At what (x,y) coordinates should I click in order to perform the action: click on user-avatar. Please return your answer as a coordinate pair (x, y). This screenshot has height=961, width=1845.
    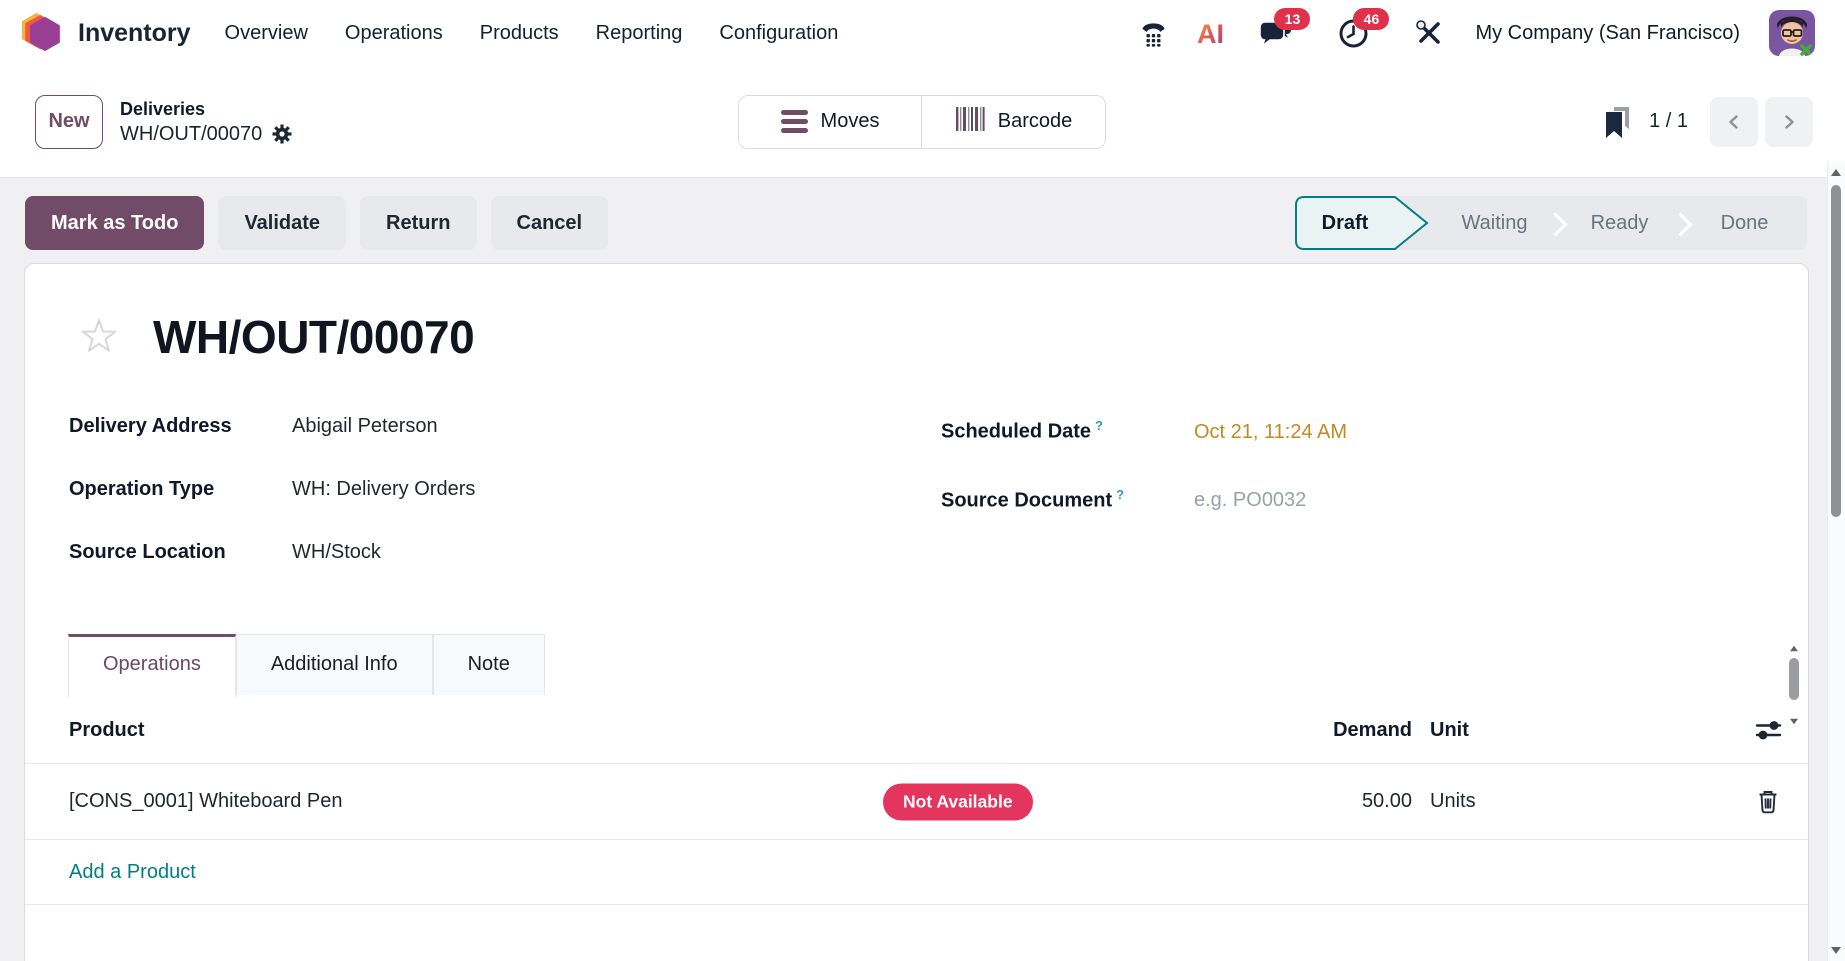
    Looking at the image, I should click on (1792, 33).